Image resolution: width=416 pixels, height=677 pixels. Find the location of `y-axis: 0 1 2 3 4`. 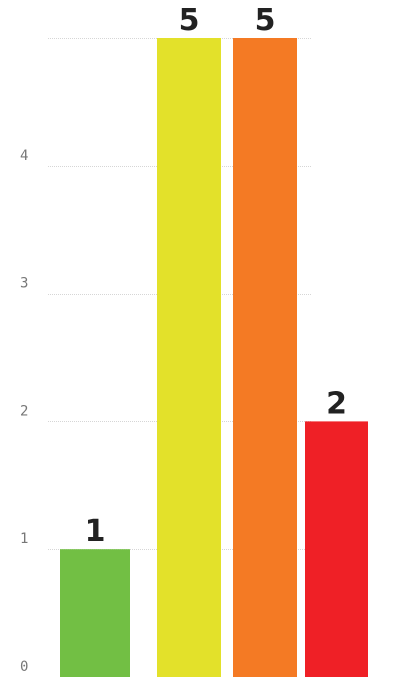

y-axis: 0 1 2 3 4 is located at coordinates (24, 411).